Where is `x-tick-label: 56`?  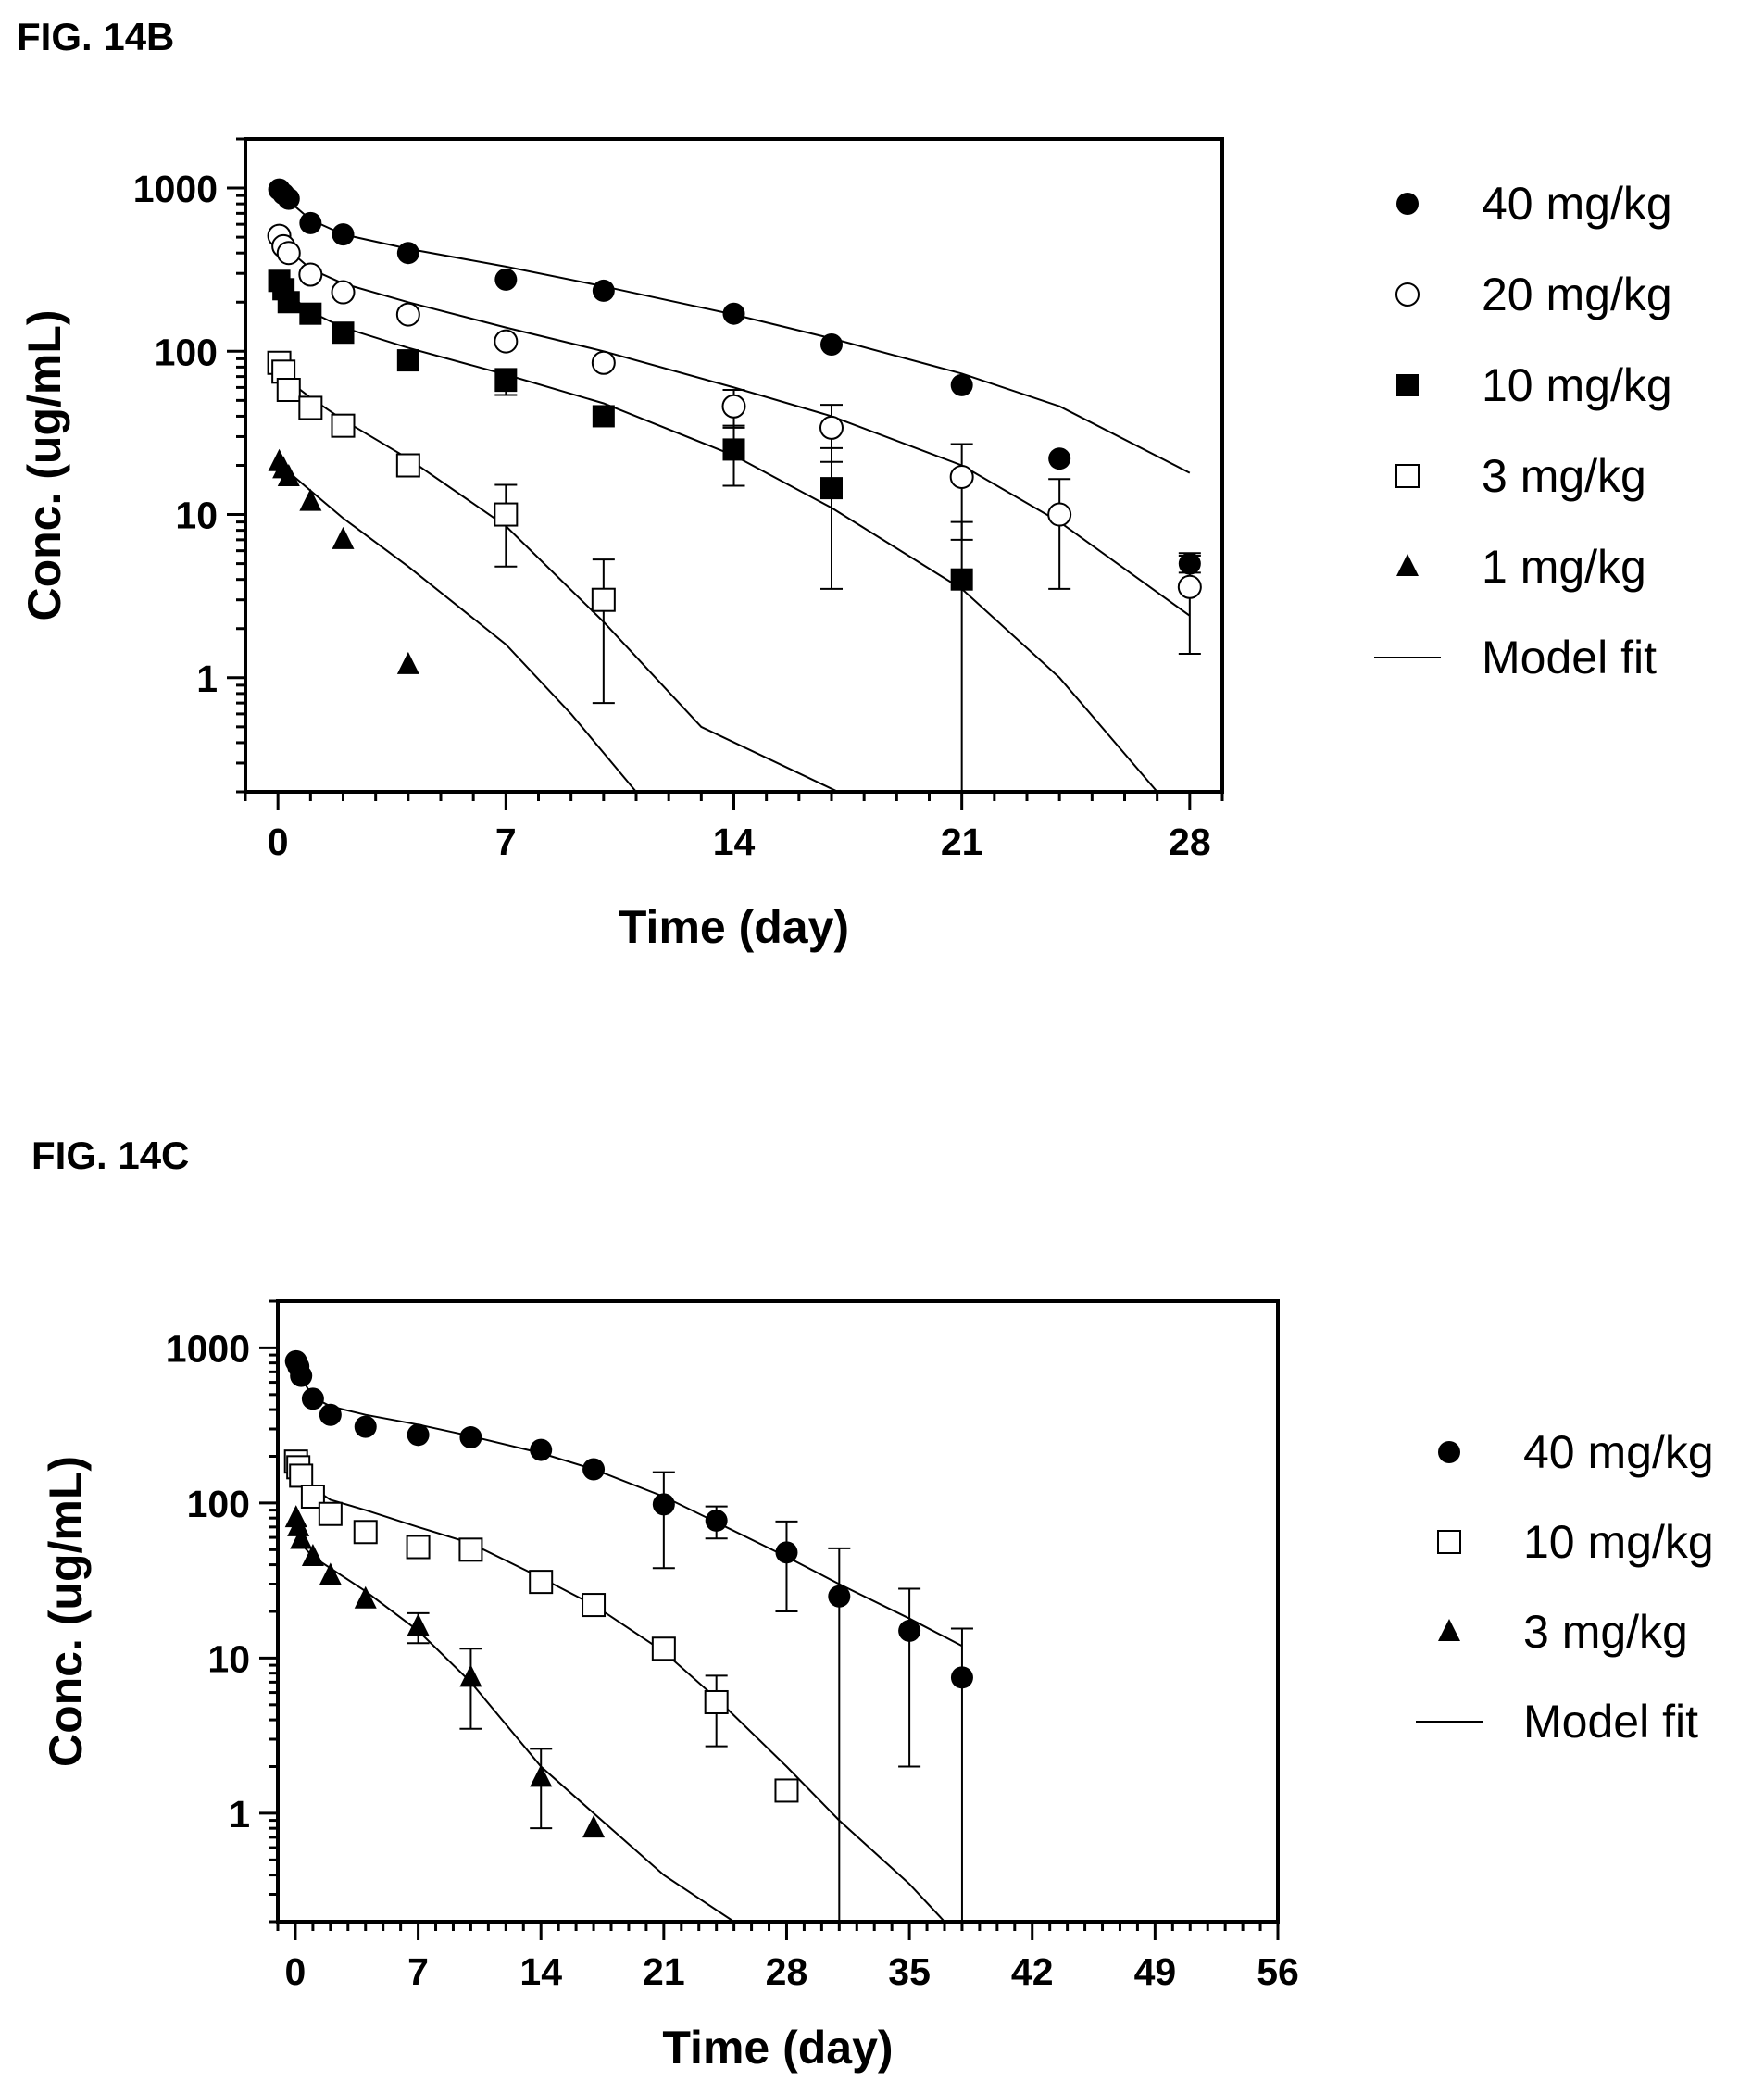
x-tick-label: 56 is located at coordinates (1278, 1971).